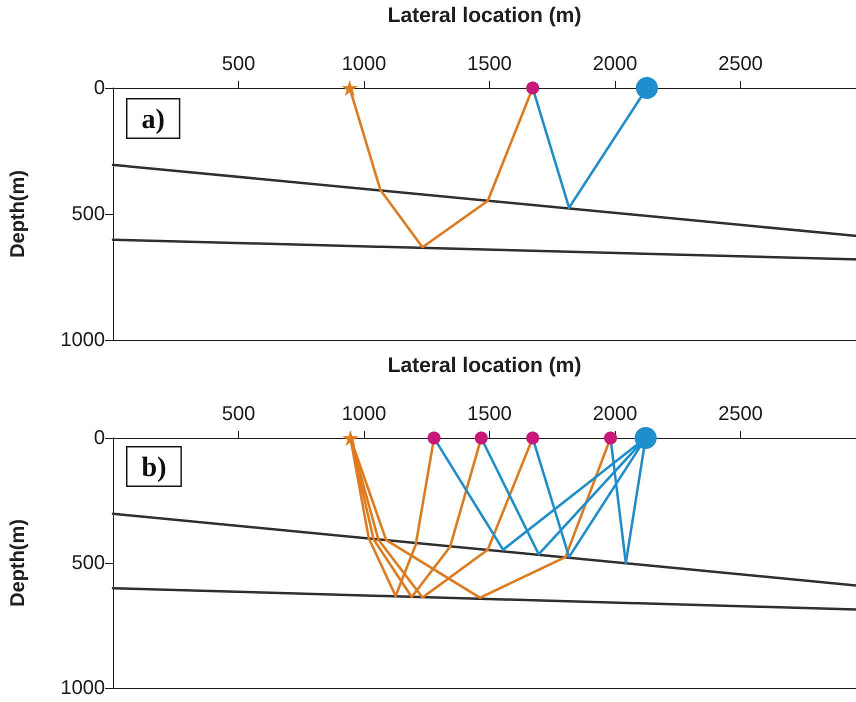 The height and width of the screenshot is (702, 856). What do you see at coordinates (154, 467) in the screenshot?
I see `annotation: b)` at bounding box center [154, 467].